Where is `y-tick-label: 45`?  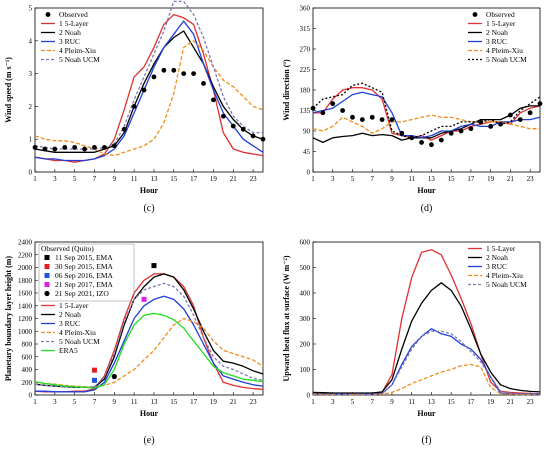 y-tick-label: 45 is located at coordinates (307, 152).